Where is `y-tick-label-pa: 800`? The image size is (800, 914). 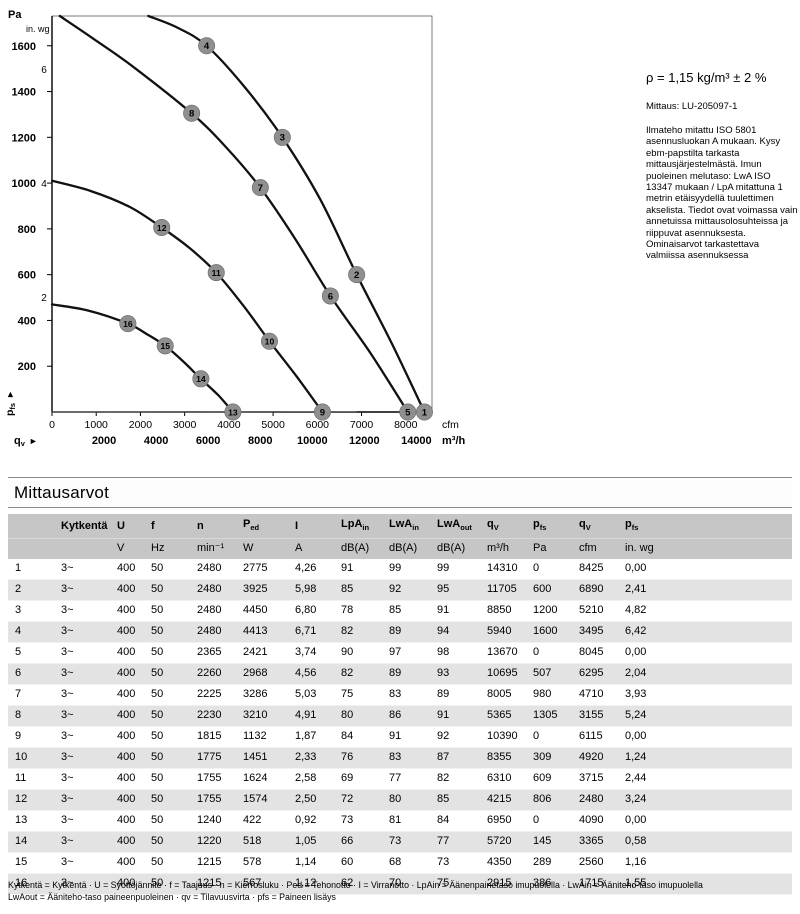 y-tick-label-pa: 800 is located at coordinates (27, 230).